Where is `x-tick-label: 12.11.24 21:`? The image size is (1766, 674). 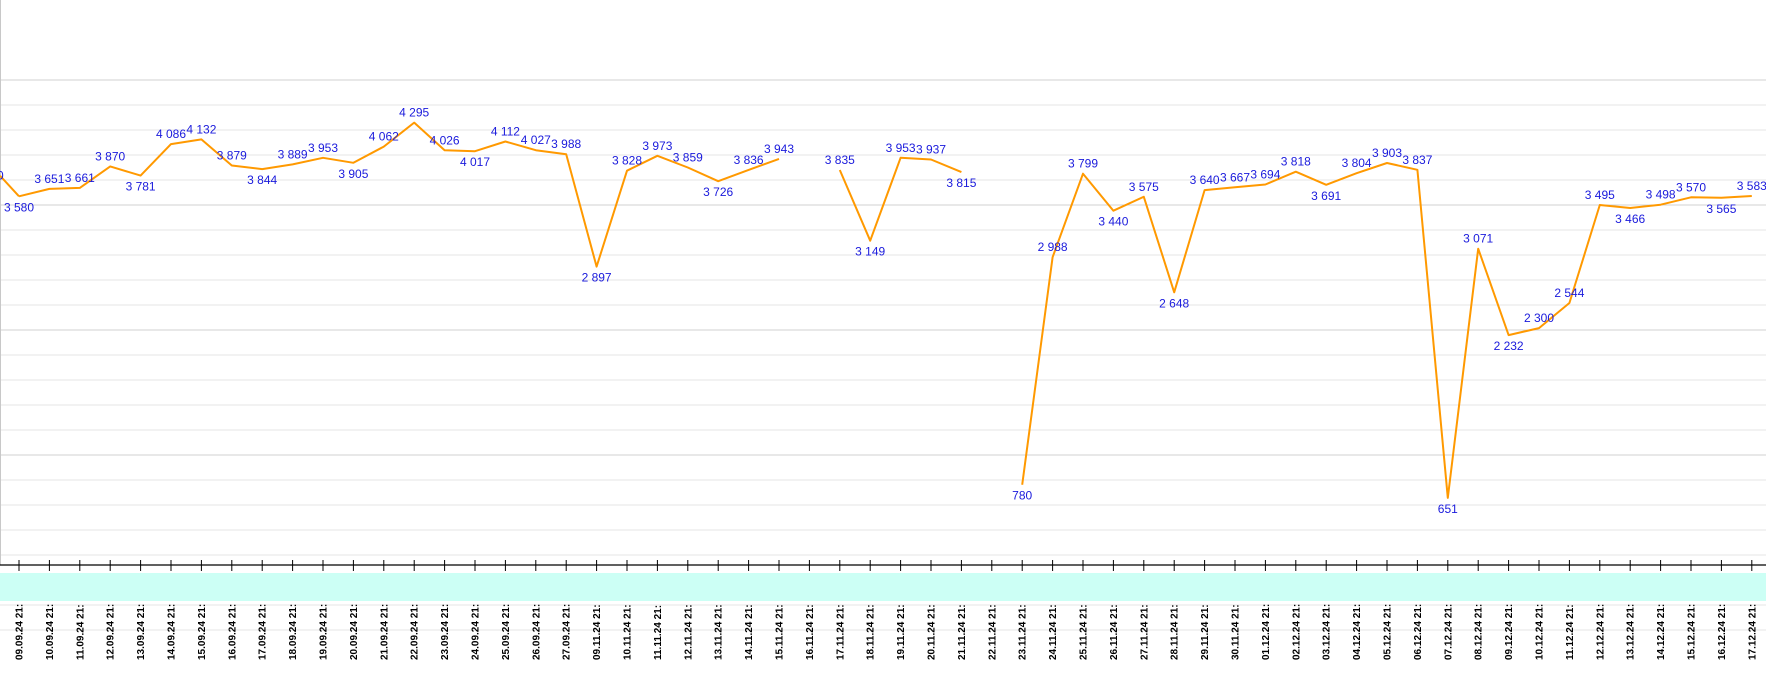
x-tick-label: 12.11.24 21: is located at coordinates (688, 632).